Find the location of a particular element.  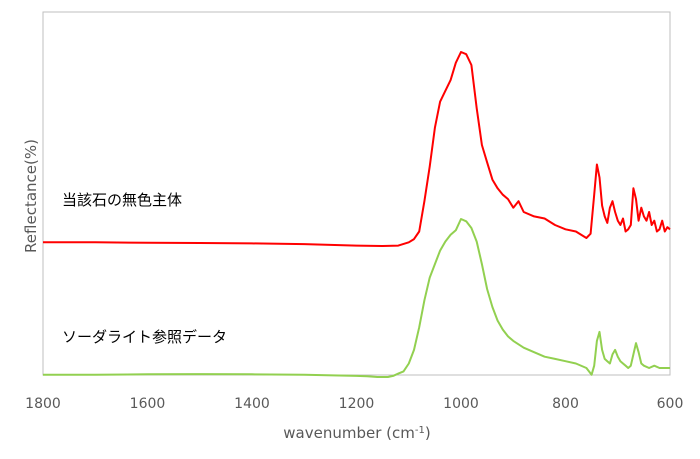

y-axis-label: Reflectance(%) is located at coordinates (31, 196).